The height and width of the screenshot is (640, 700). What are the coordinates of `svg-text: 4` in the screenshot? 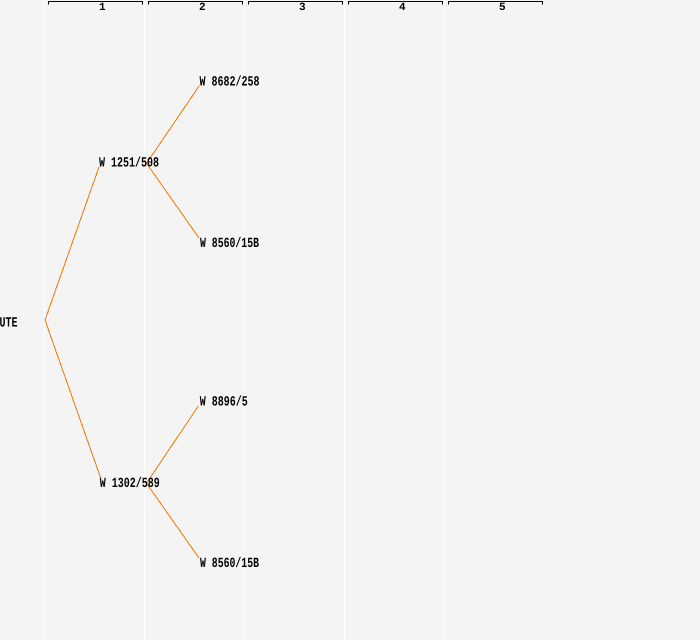 It's located at (402, 8).